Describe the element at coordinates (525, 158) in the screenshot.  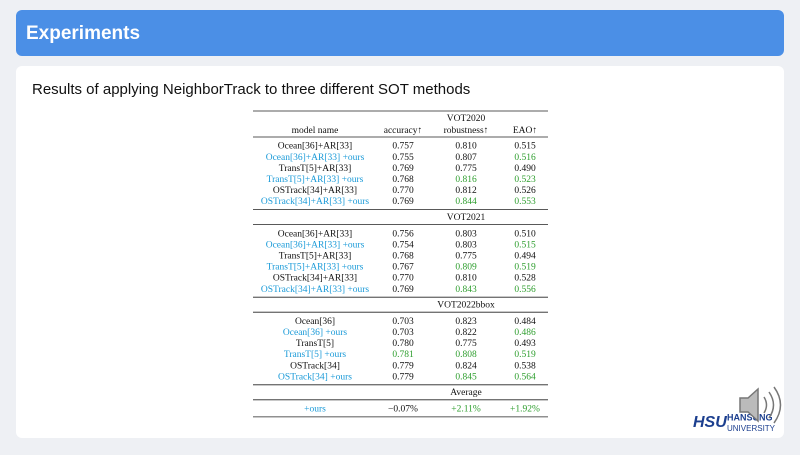
I see `metric-cell: 0.516` at that location.